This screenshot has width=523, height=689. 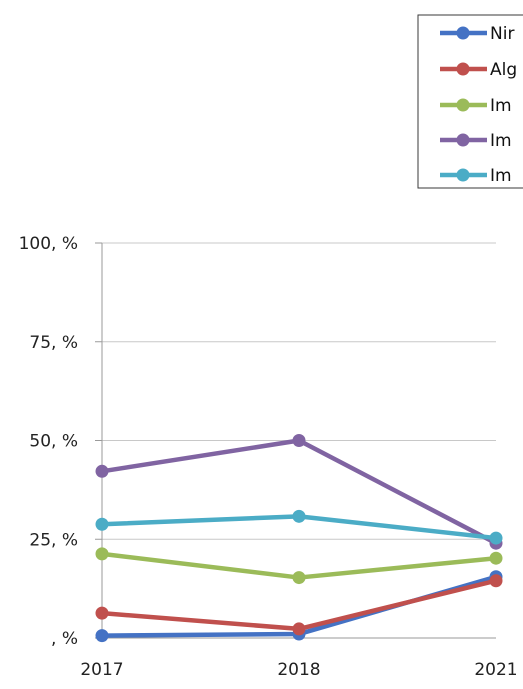 I want to click on x-tick-label: 2021, so click(x=495, y=670).